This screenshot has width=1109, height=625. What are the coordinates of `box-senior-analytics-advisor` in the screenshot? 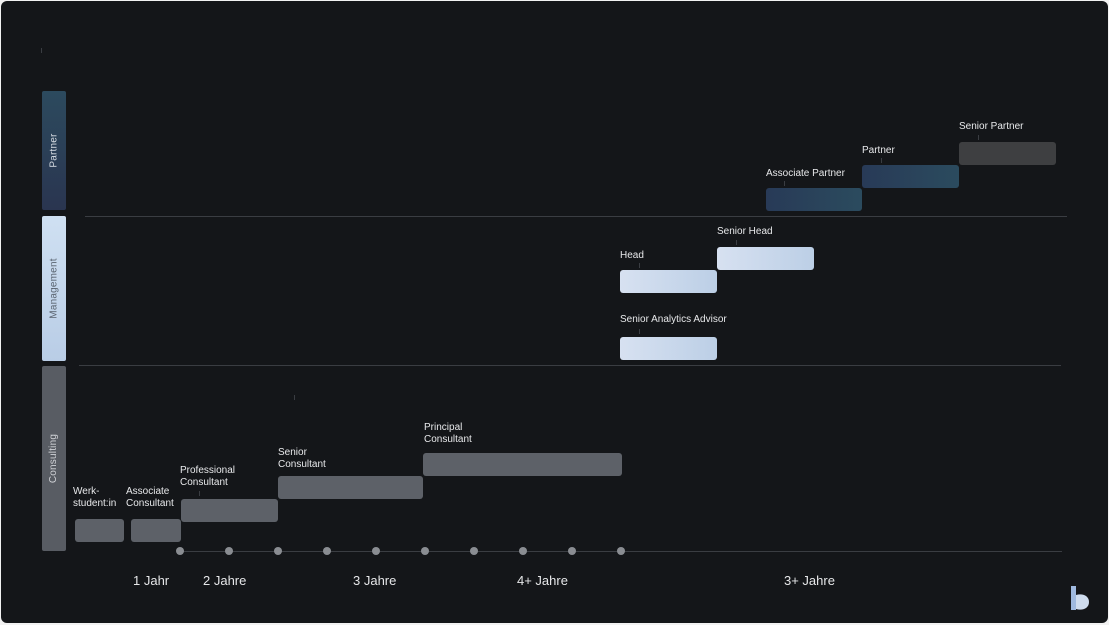 It's located at (668, 348).